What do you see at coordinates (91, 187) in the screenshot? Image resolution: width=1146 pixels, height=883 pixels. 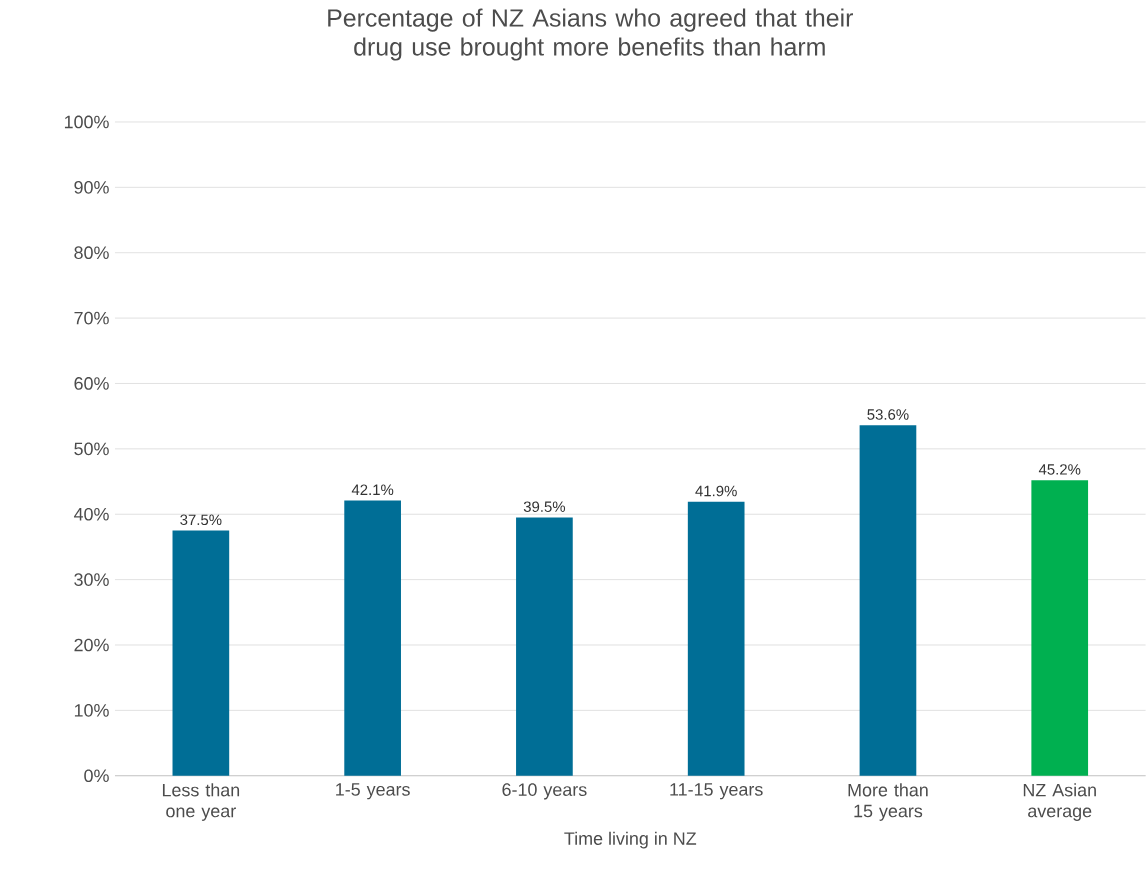 I see `y-tick-label: 90%` at bounding box center [91, 187].